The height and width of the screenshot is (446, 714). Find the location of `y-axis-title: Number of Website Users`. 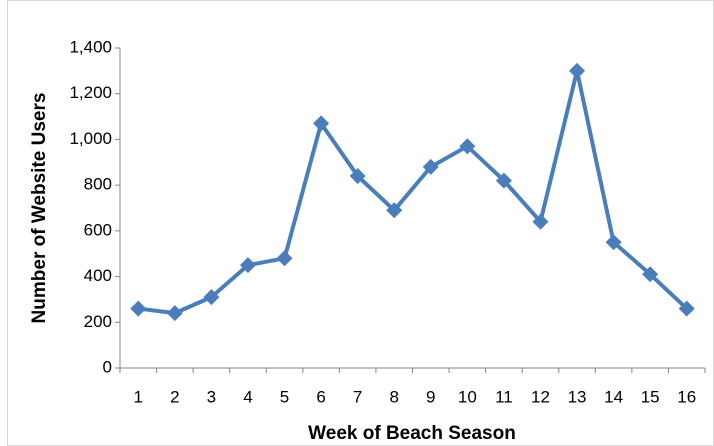

y-axis-title: Number of Website Users is located at coordinates (39, 208).